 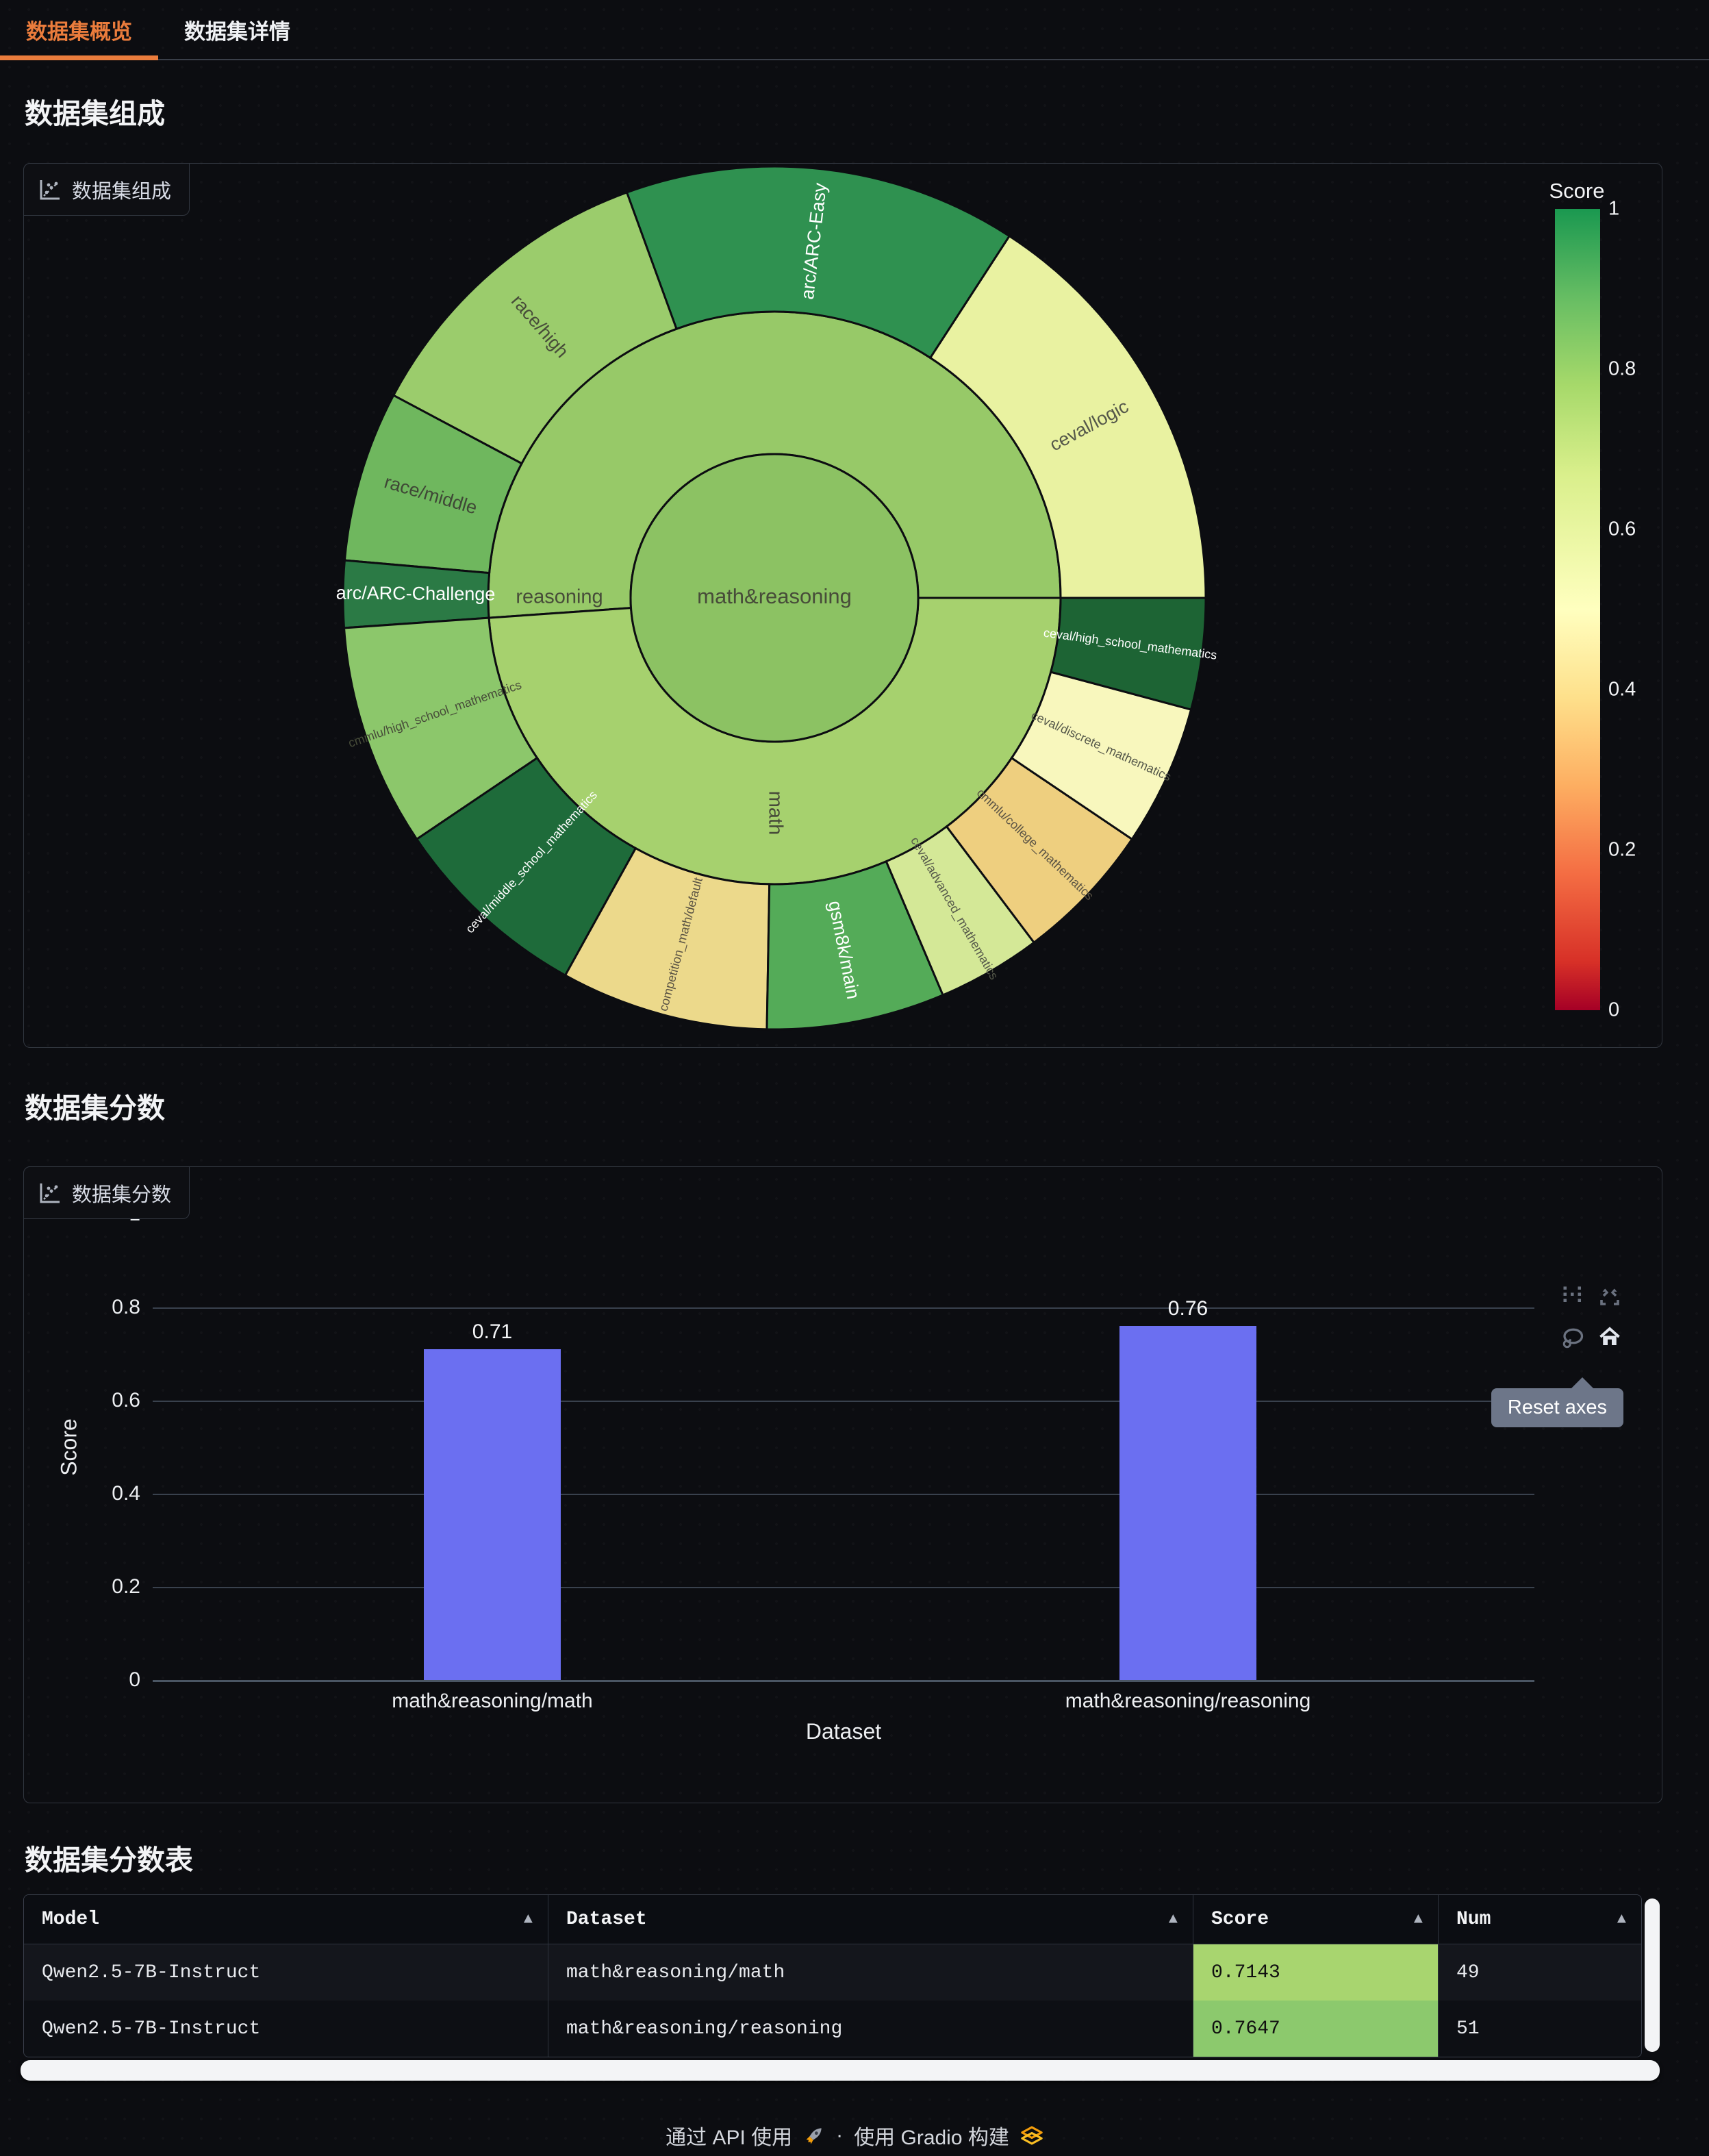 I want to click on table-vertical-scrollbar, so click(x=1652, y=1975).